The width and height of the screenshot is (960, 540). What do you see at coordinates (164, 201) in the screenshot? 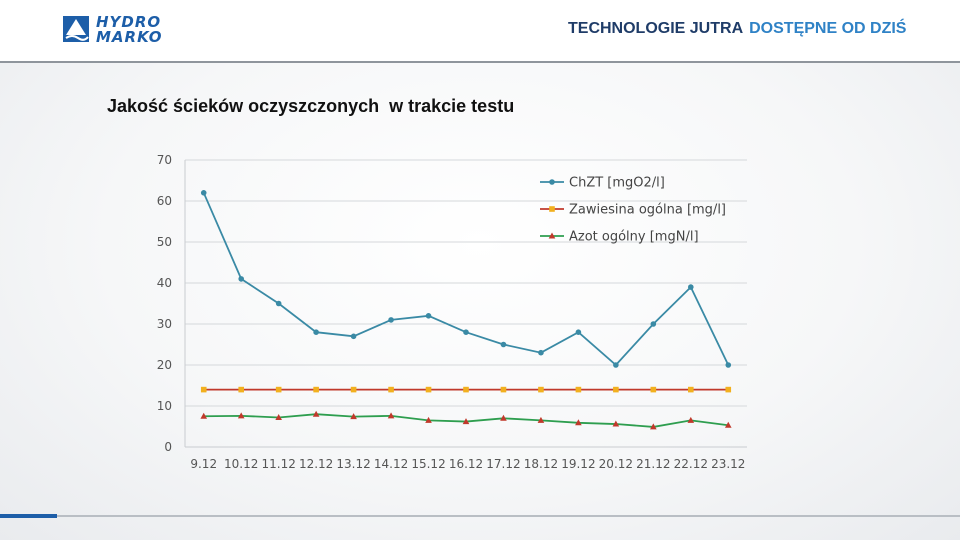
I see `y-tick-label: 60` at bounding box center [164, 201].